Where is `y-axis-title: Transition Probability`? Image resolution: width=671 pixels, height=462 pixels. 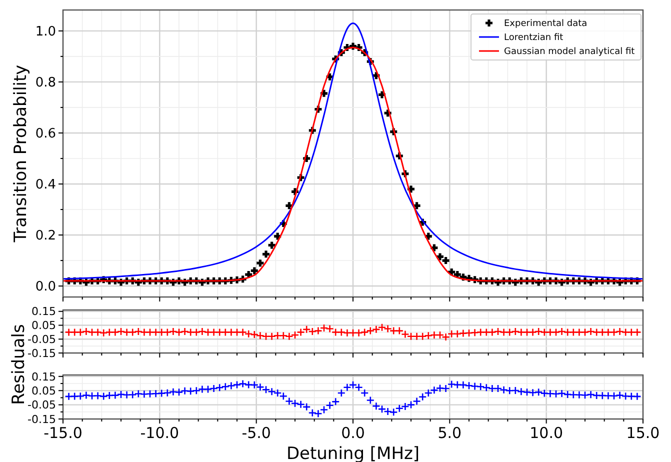
y-axis-title: Transition Probability is located at coordinates (21, 154).